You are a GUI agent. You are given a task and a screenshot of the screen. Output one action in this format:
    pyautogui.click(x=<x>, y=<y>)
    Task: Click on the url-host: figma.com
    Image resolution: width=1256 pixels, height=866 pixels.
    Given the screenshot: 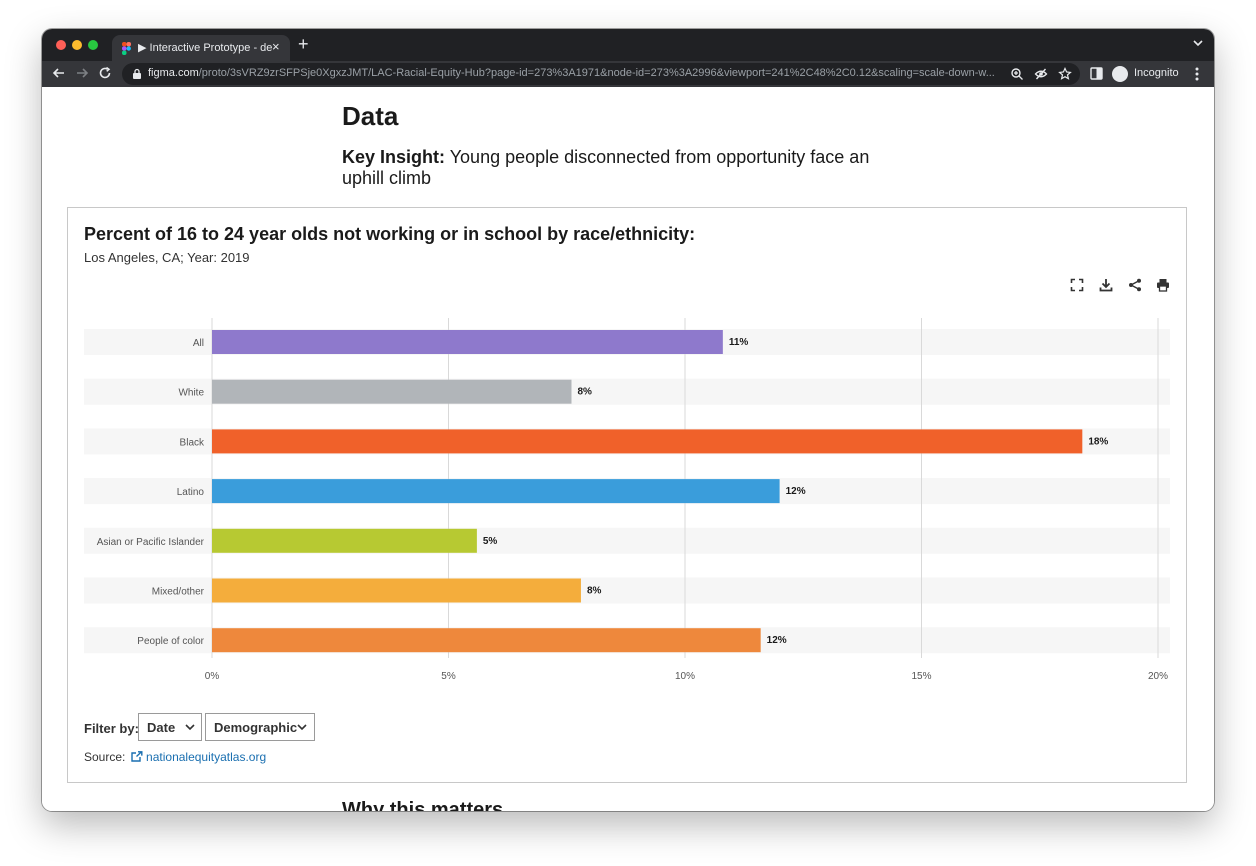 What is the action you would take?
    pyautogui.click(x=173, y=73)
    